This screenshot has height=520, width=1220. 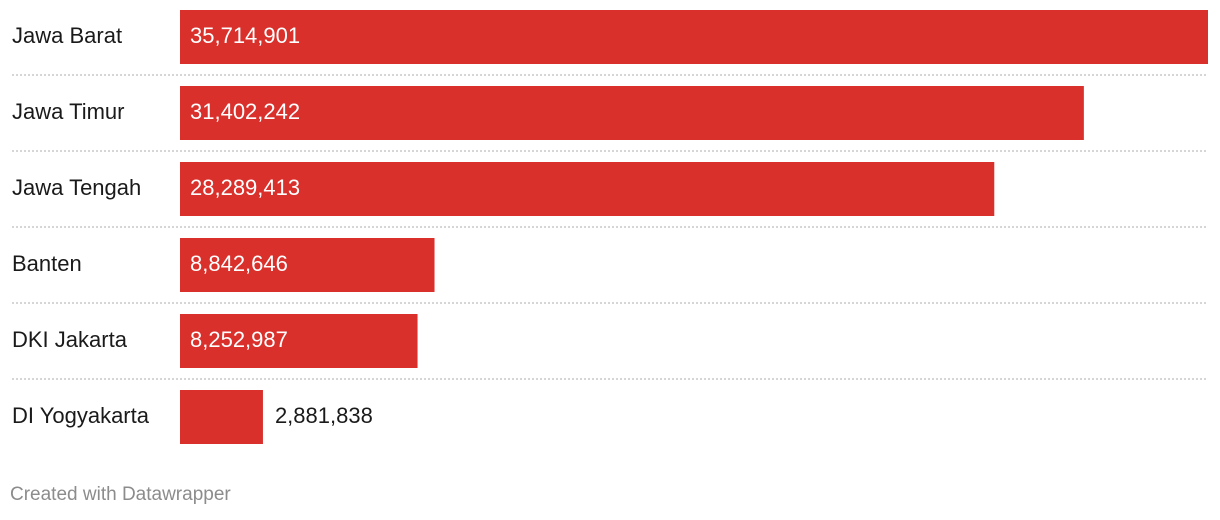 What do you see at coordinates (70, 339) in the screenshot?
I see `category-label: DKI Jakarta` at bounding box center [70, 339].